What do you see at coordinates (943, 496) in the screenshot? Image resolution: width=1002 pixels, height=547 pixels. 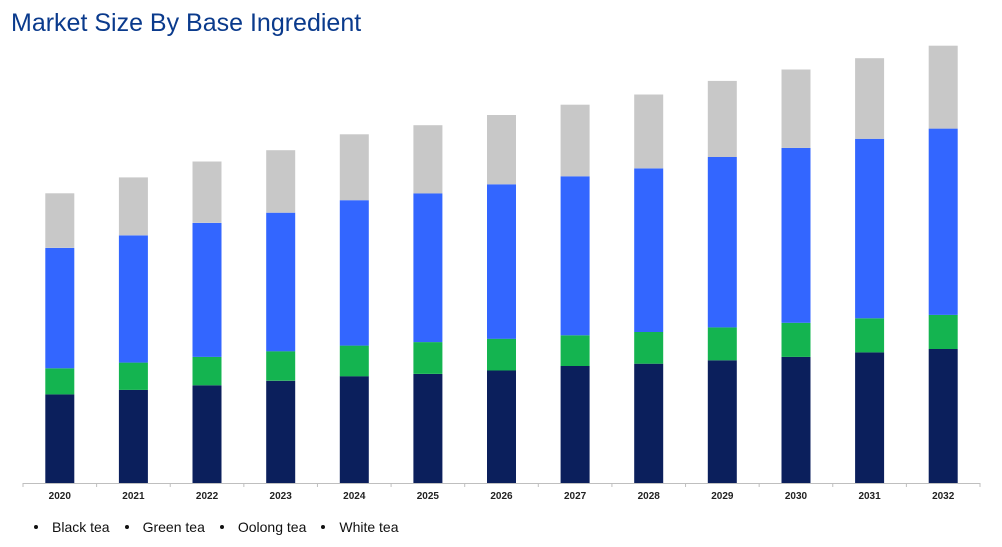 I see `x-tick-label: 2032` at bounding box center [943, 496].